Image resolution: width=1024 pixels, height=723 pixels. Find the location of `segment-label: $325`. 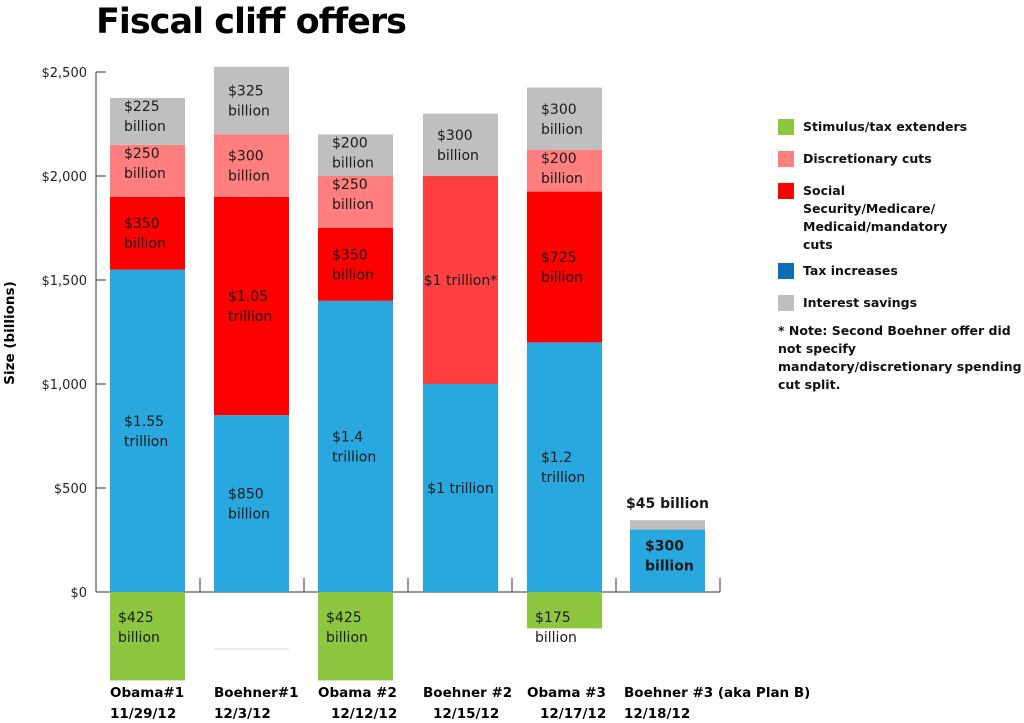

segment-label: $325 is located at coordinates (246, 92).